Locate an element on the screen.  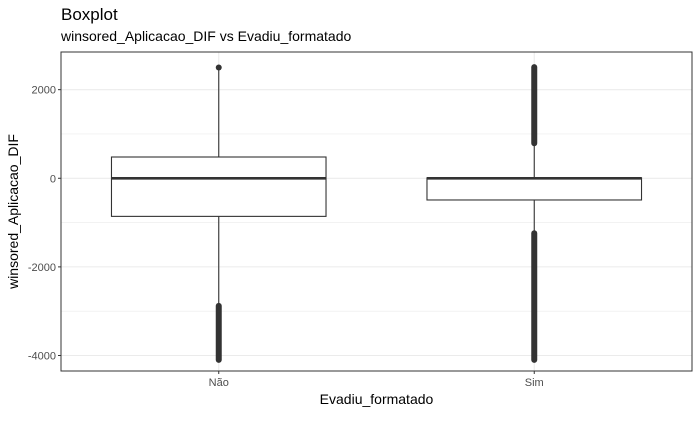
y-axis-title: winsored_Aplicacao_DIF is located at coordinates (13, 212).